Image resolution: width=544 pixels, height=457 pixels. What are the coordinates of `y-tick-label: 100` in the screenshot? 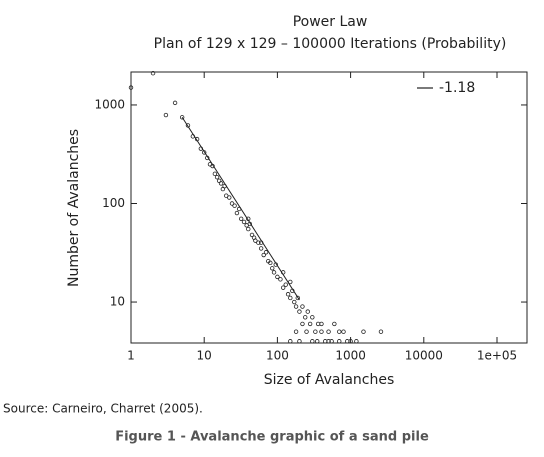 It's located at (113, 203).